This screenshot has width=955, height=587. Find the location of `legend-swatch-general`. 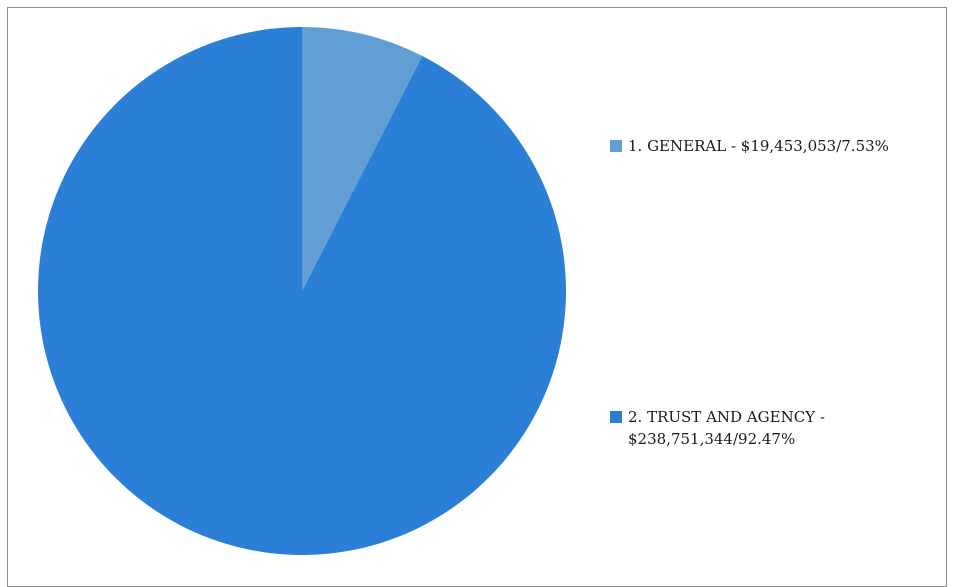

legend-swatch-general is located at coordinates (616, 146).